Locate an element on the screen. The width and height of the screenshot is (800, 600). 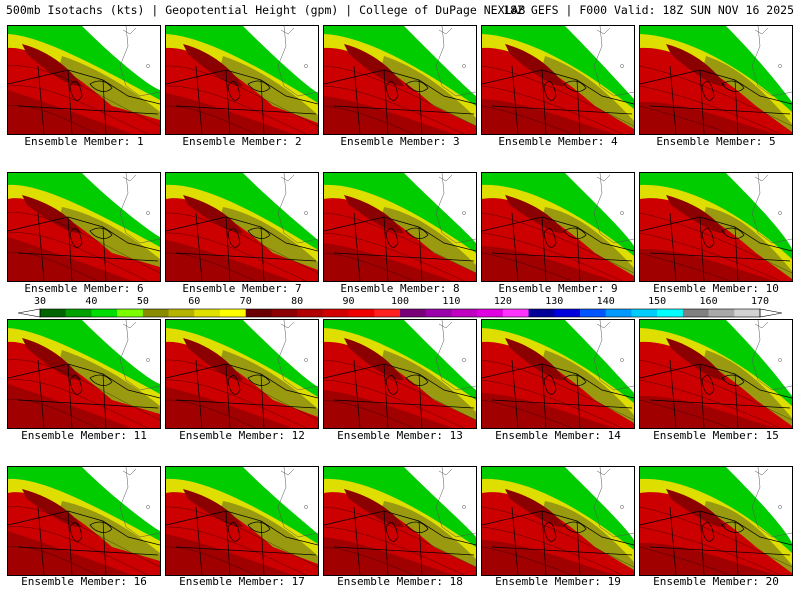
colorbar-tick-label: 110 is located at coordinates (451, 301).